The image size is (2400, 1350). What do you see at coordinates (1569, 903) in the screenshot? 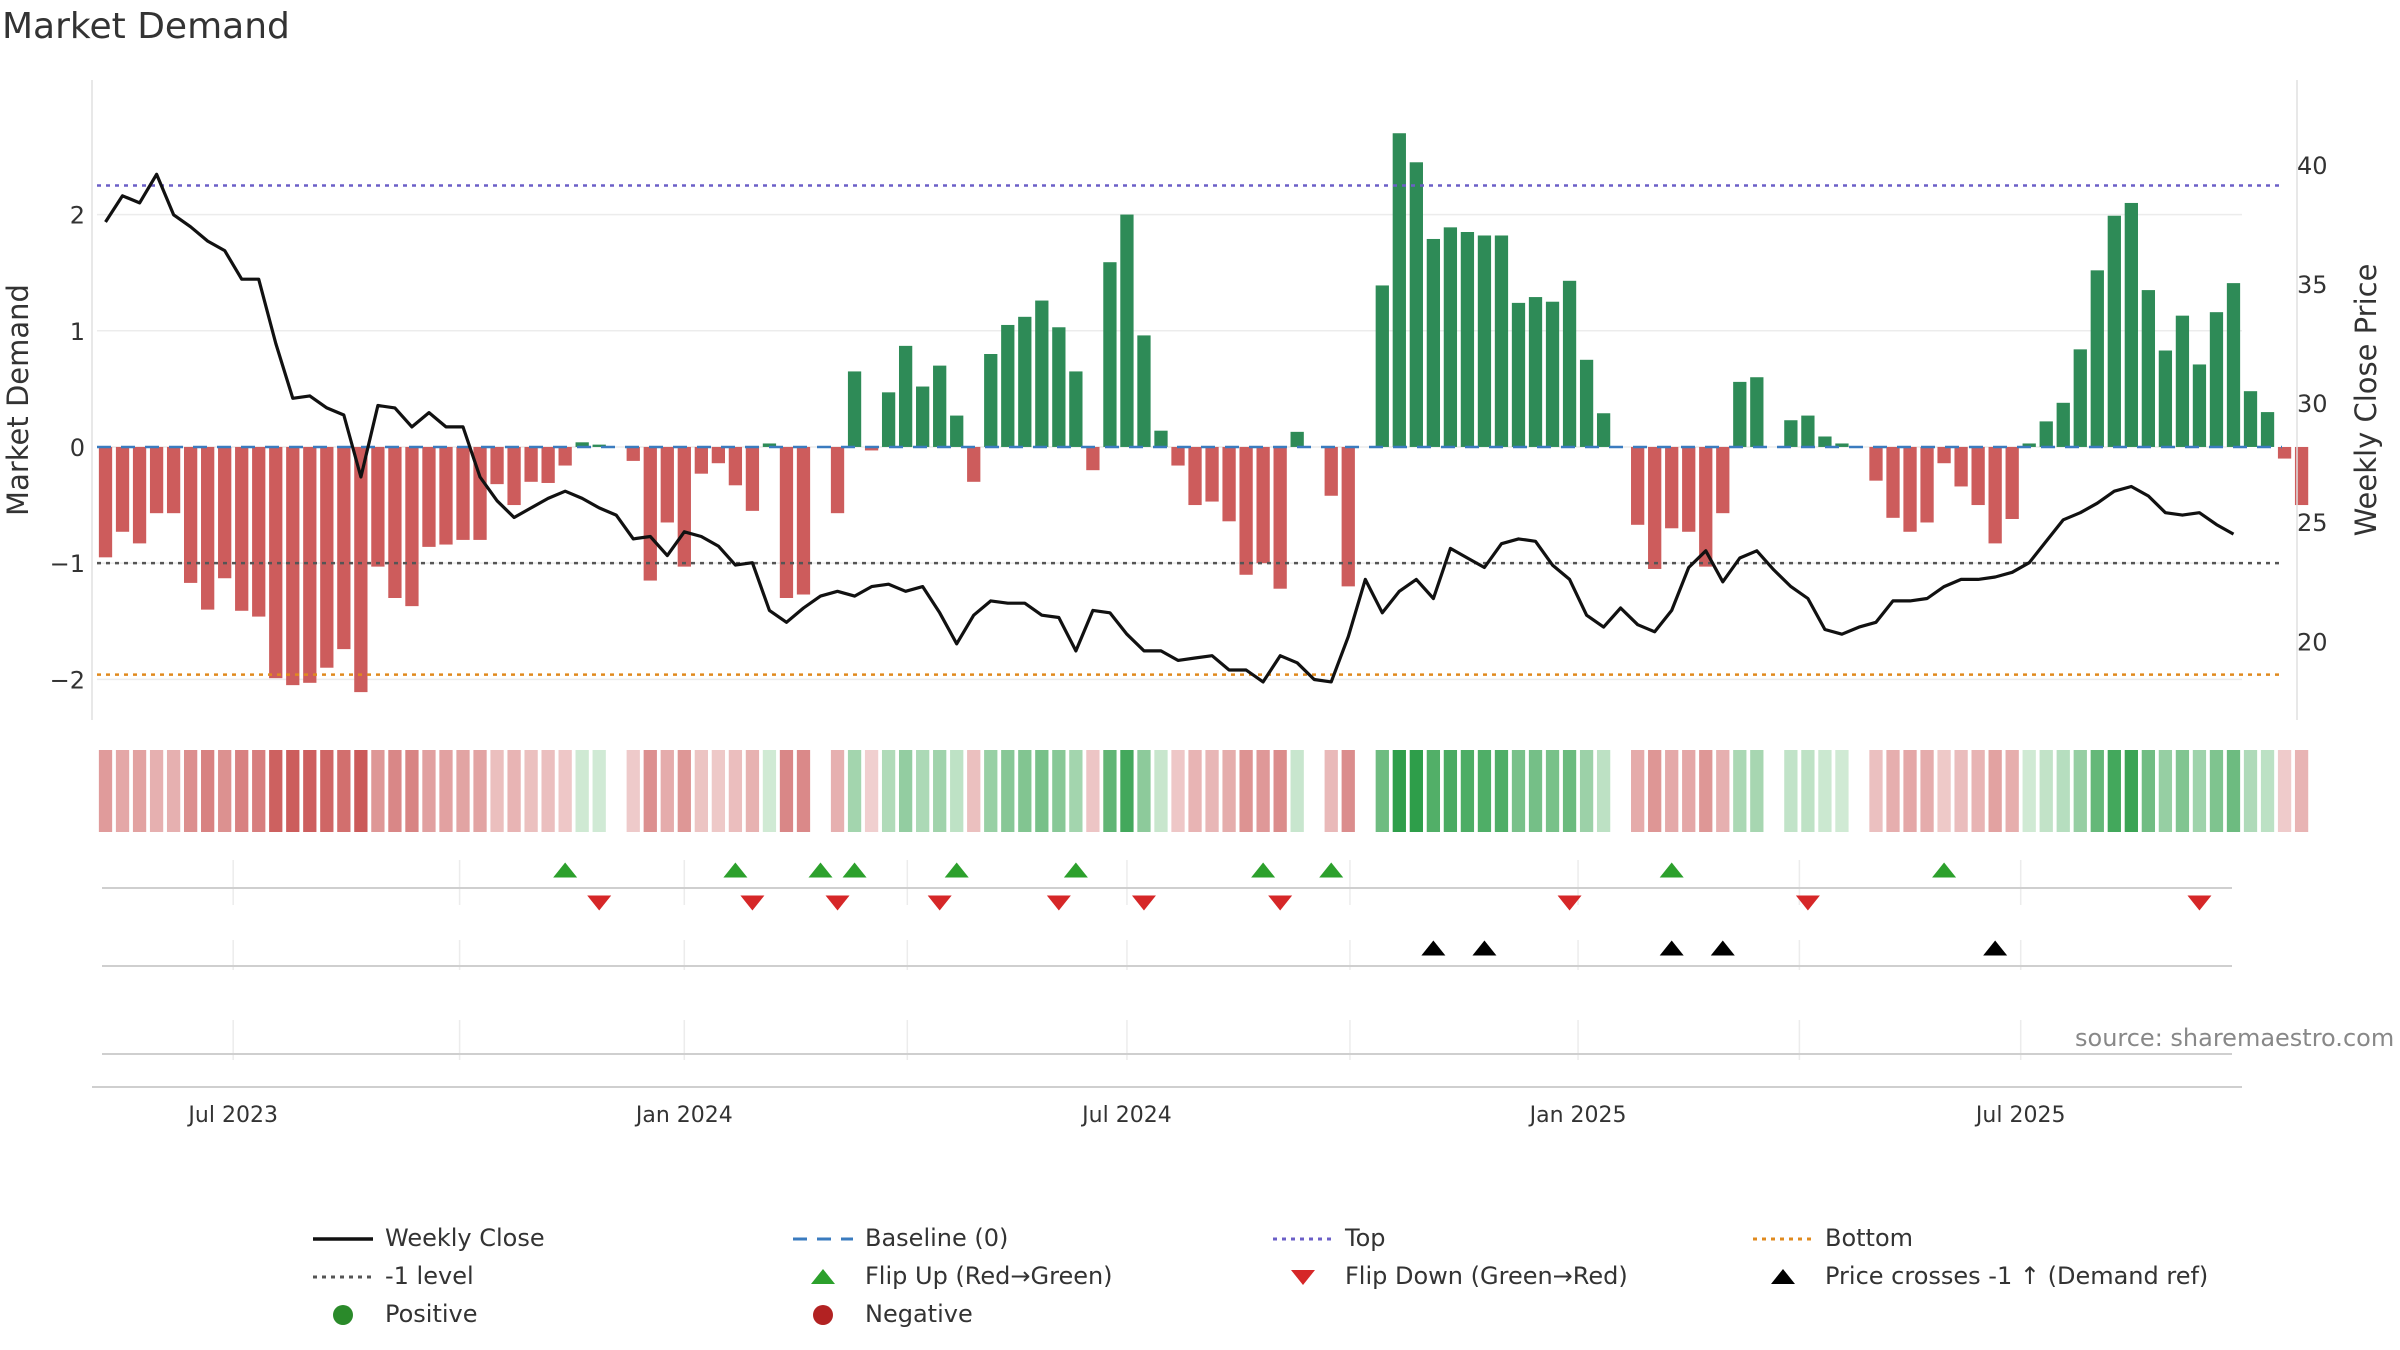
I see `flip-down-marker` at bounding box center [1569, 903].